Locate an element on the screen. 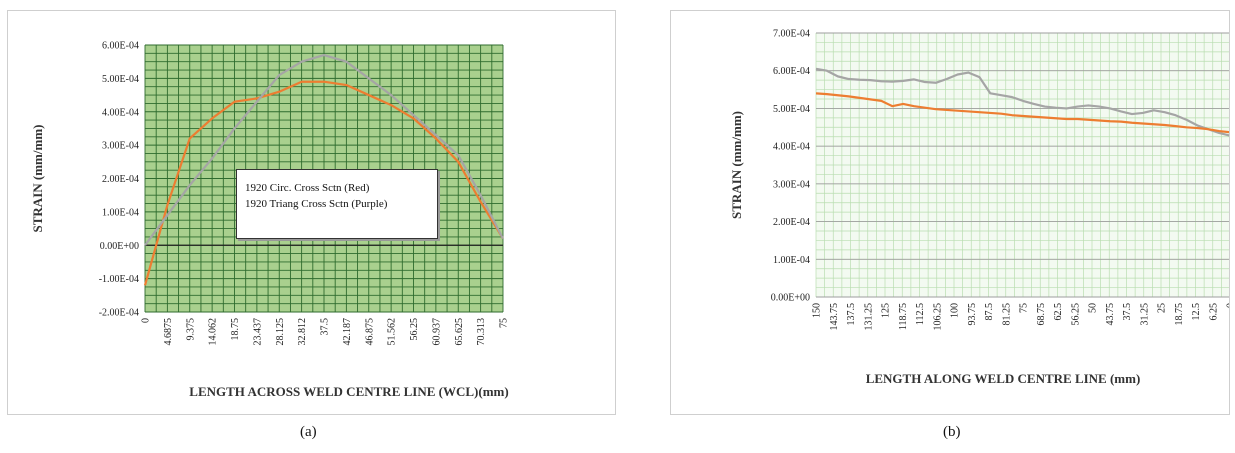 Image resolution: width=1235 pixels, height=453 pixels. x-tick-label: 112.5 is located at coordinates (920, 314).